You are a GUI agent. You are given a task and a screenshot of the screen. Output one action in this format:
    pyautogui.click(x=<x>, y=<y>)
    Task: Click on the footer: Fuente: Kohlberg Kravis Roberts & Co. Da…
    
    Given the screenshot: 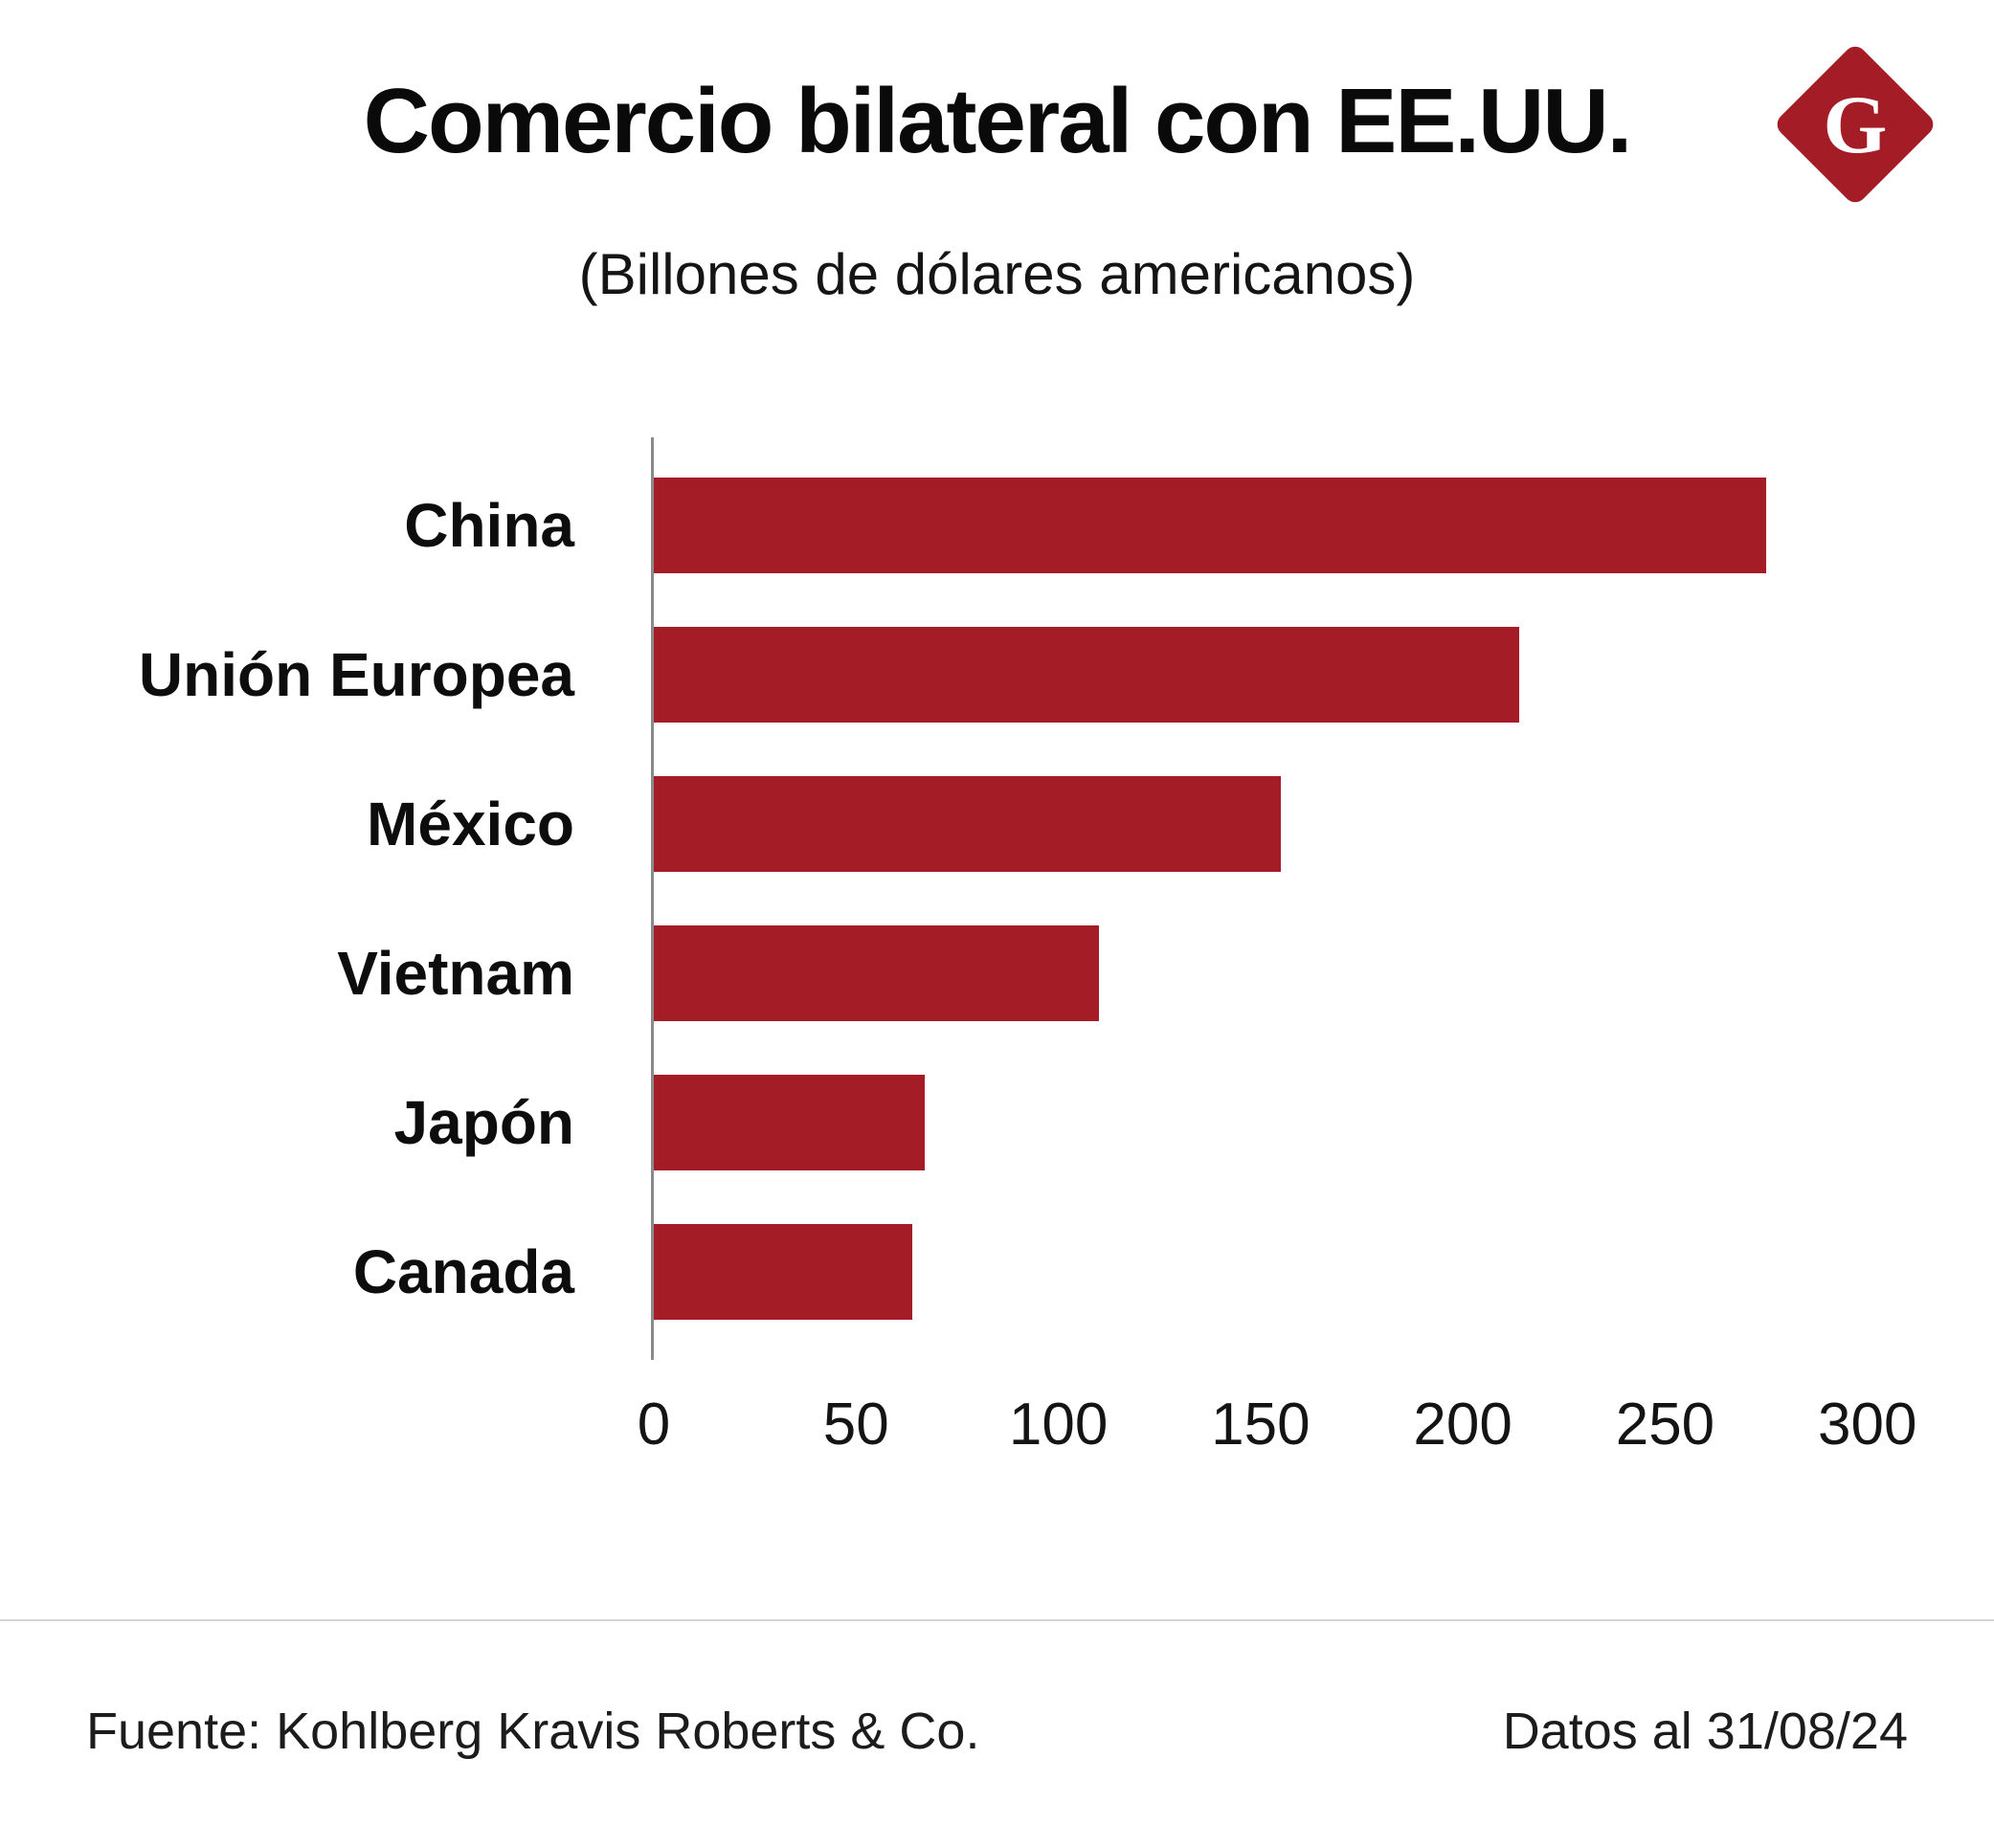 What is the action you would take?
    pyautogui.click(x=997, y=1732)
    